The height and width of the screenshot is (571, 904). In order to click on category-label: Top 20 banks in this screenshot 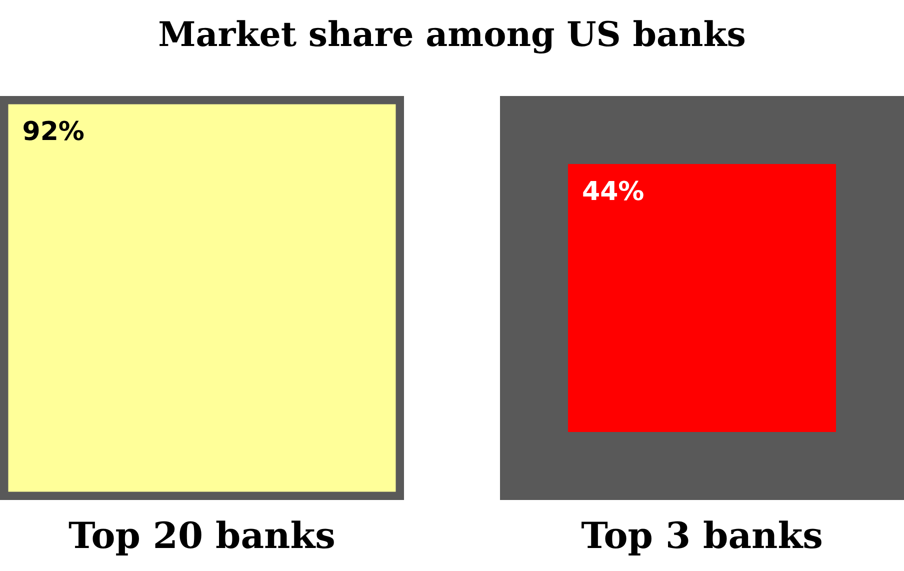, I will do `click(202, 536)`.